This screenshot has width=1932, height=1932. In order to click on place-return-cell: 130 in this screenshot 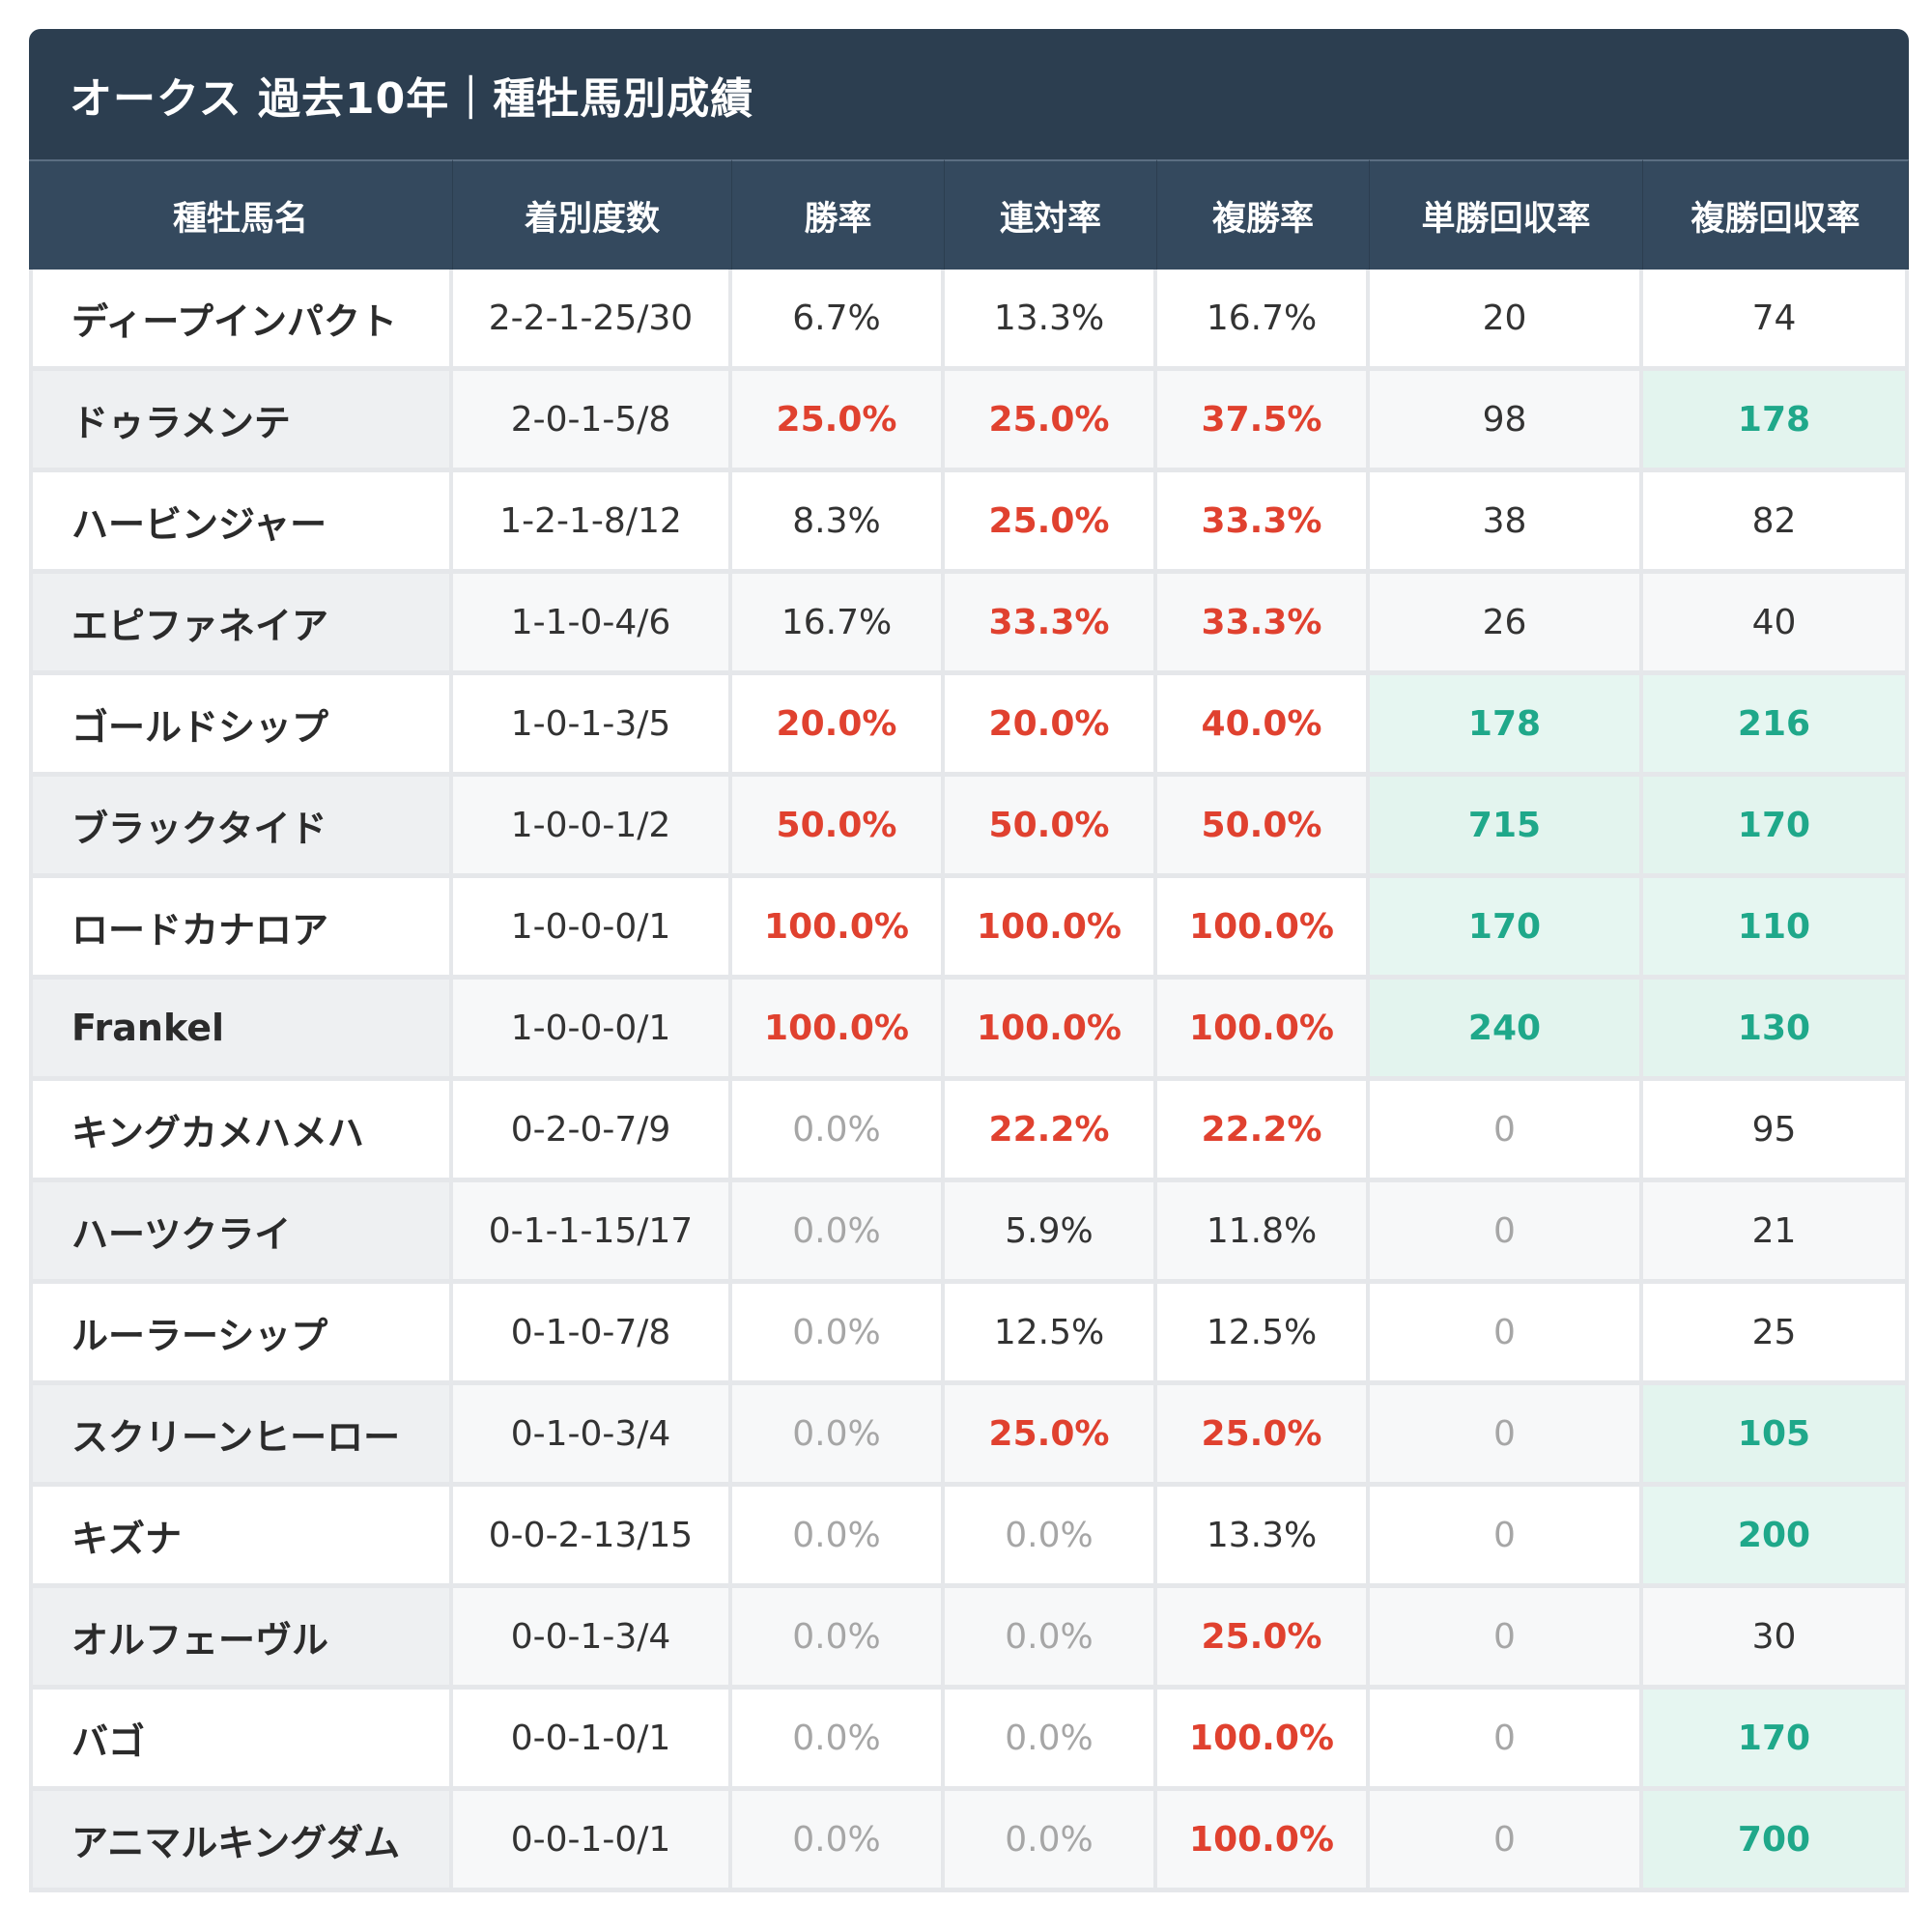, I will do `click(1776, 1030)`.